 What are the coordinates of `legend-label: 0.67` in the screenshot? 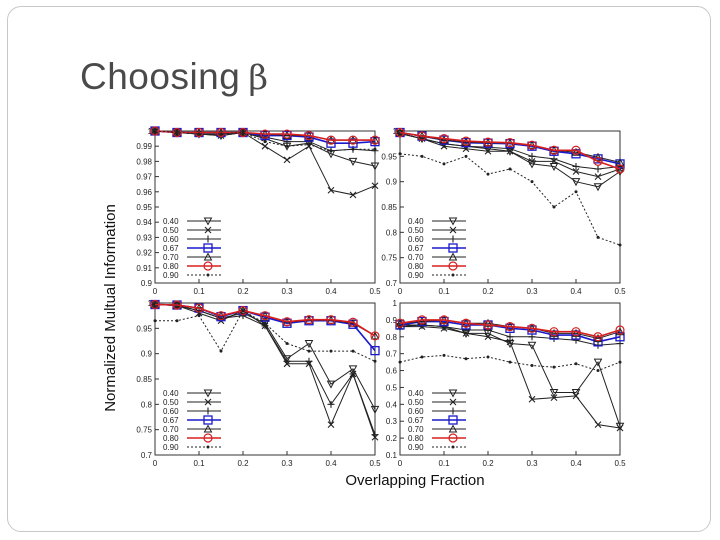 It's located at (416, 420).